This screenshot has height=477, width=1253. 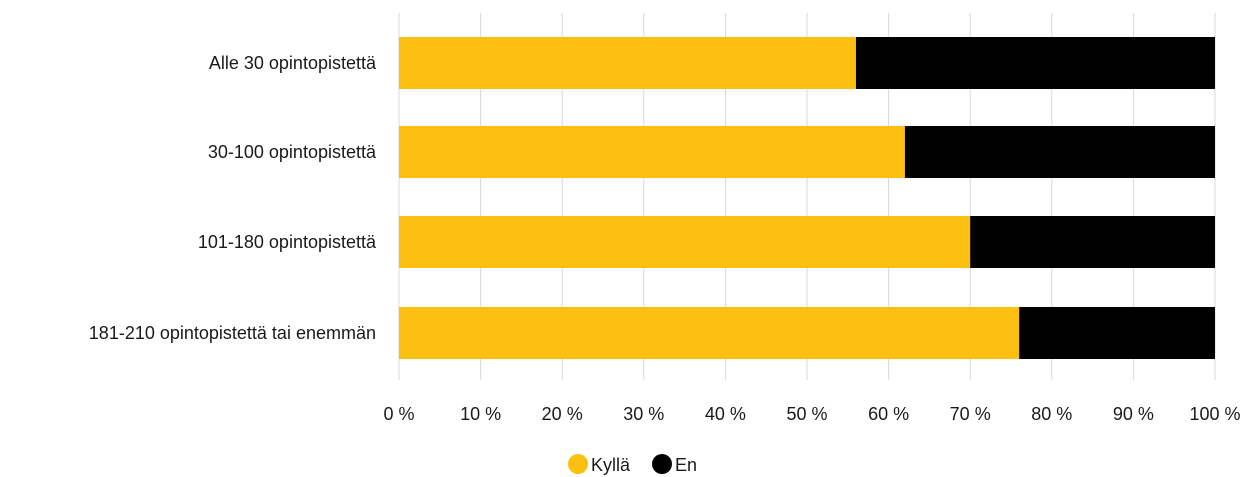 I want to click on legend-swatch-en, so click(x=662, y=464).